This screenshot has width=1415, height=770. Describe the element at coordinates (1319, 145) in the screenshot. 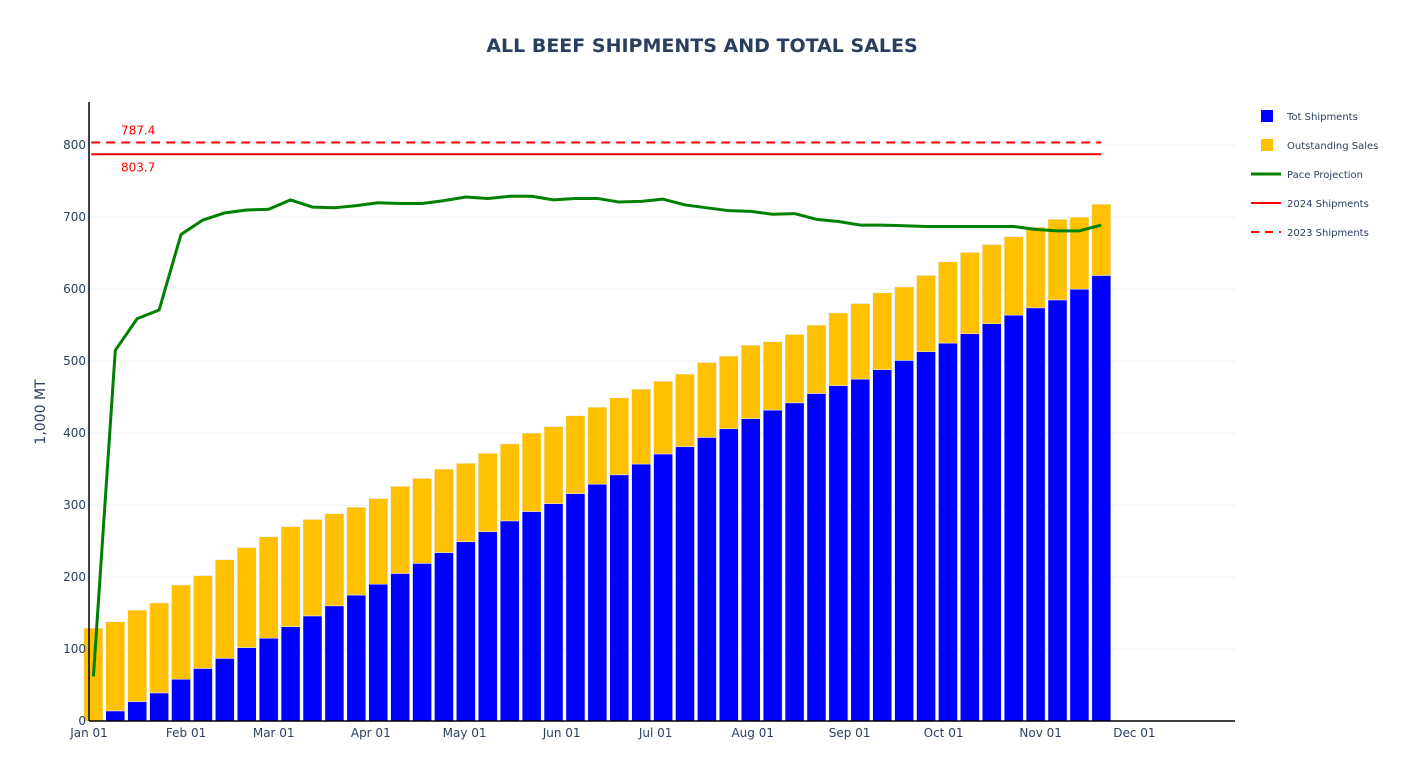

I see `legend-item: Outstanding Sales` at that location.